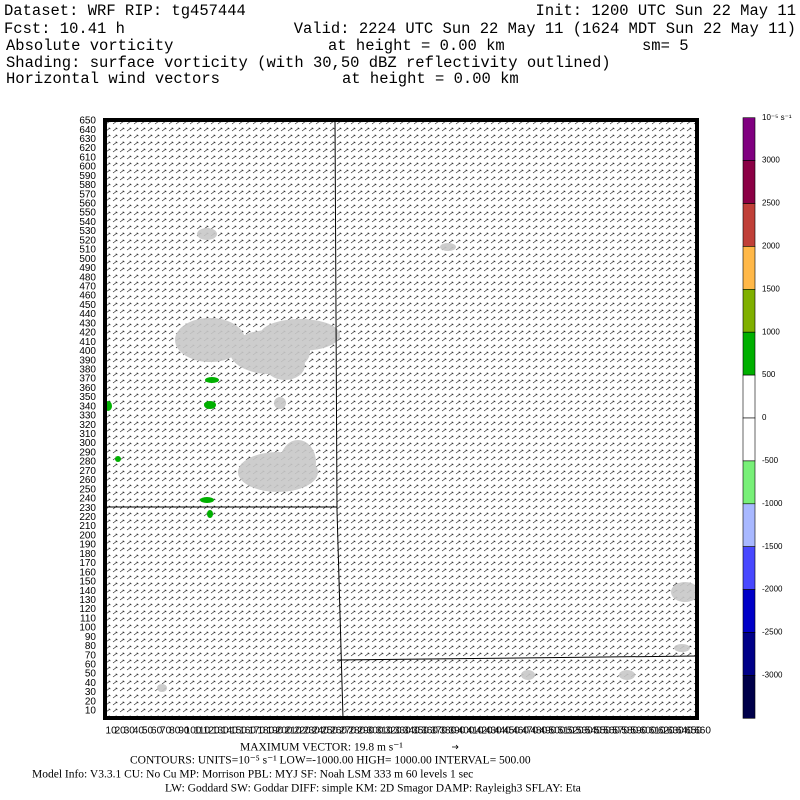 This screenshot has height=800, width=800. What do you see at coordinates (302, 731) in the screenshot?
I see `x-tick-label: 220` at bounding box center [302, 731].